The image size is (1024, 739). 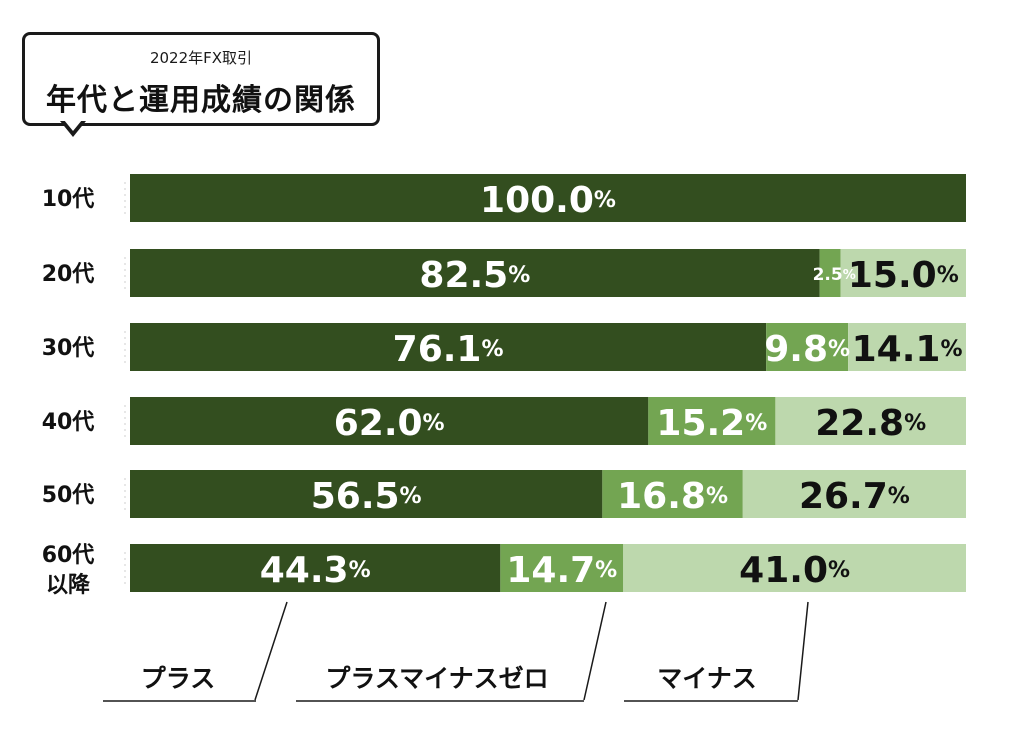 I want to click on value-label-plus: 100.0%, so click(x=548, y=200).